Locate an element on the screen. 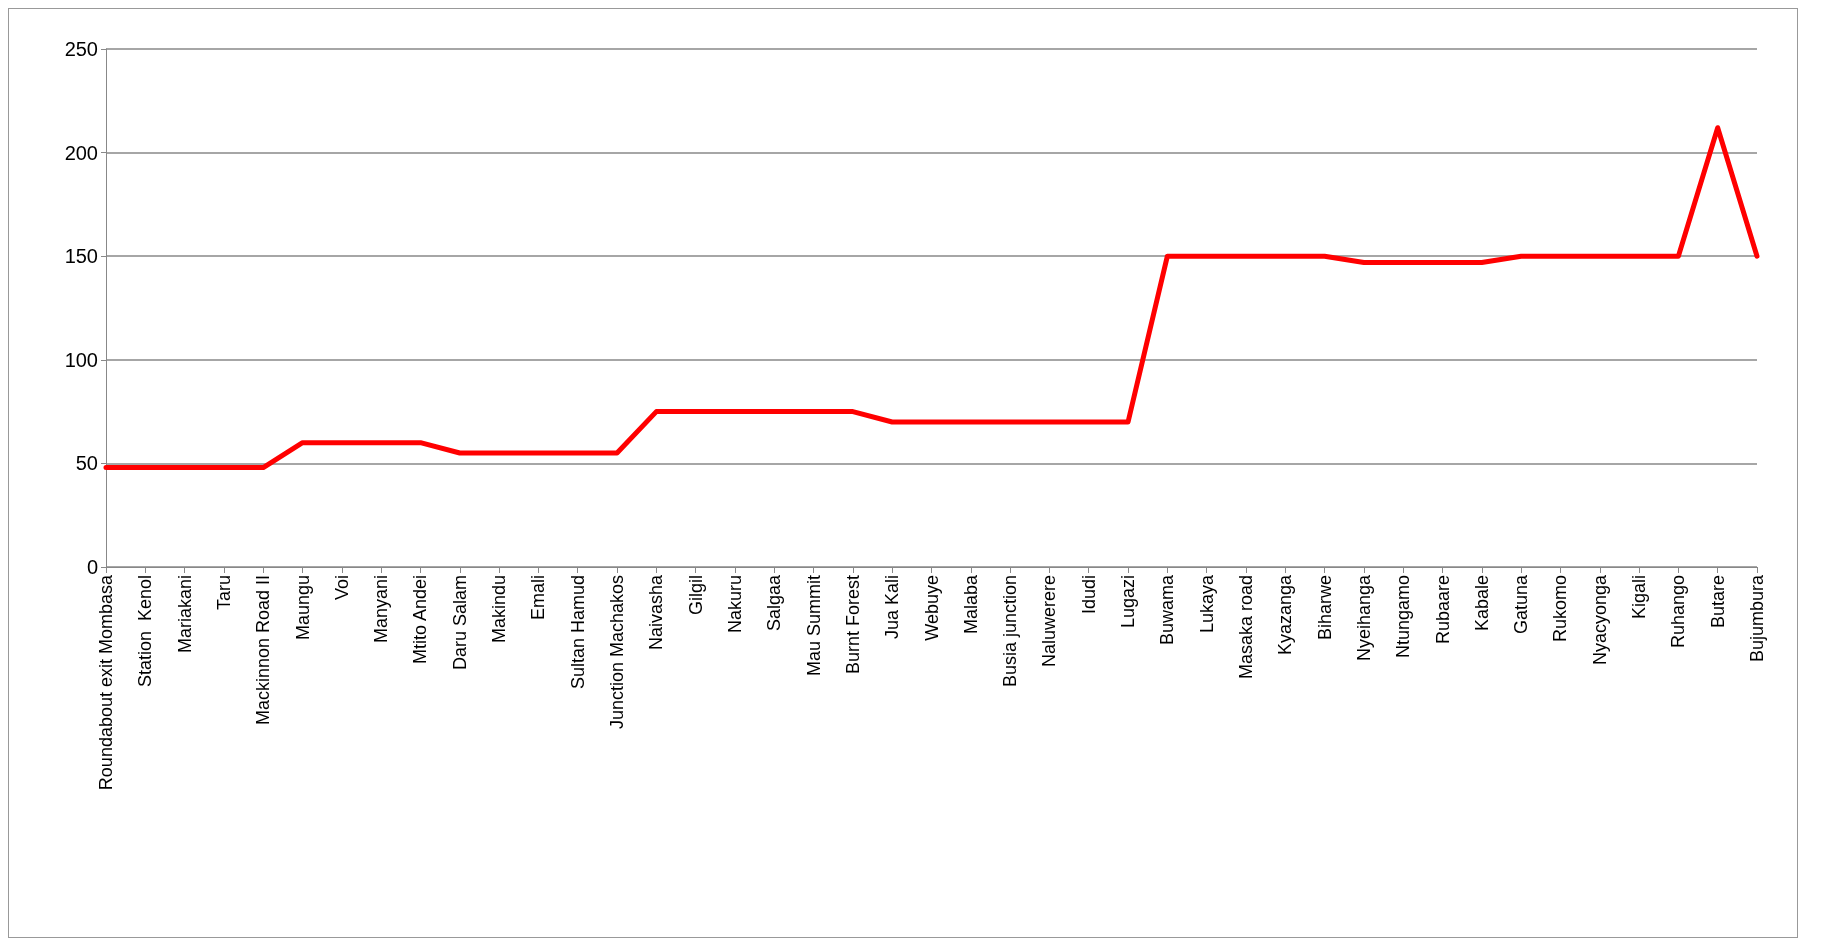 The width and height of the screenshot is (1824, 952). x-tick-label: Webuye is located at coordinates (931, 608).